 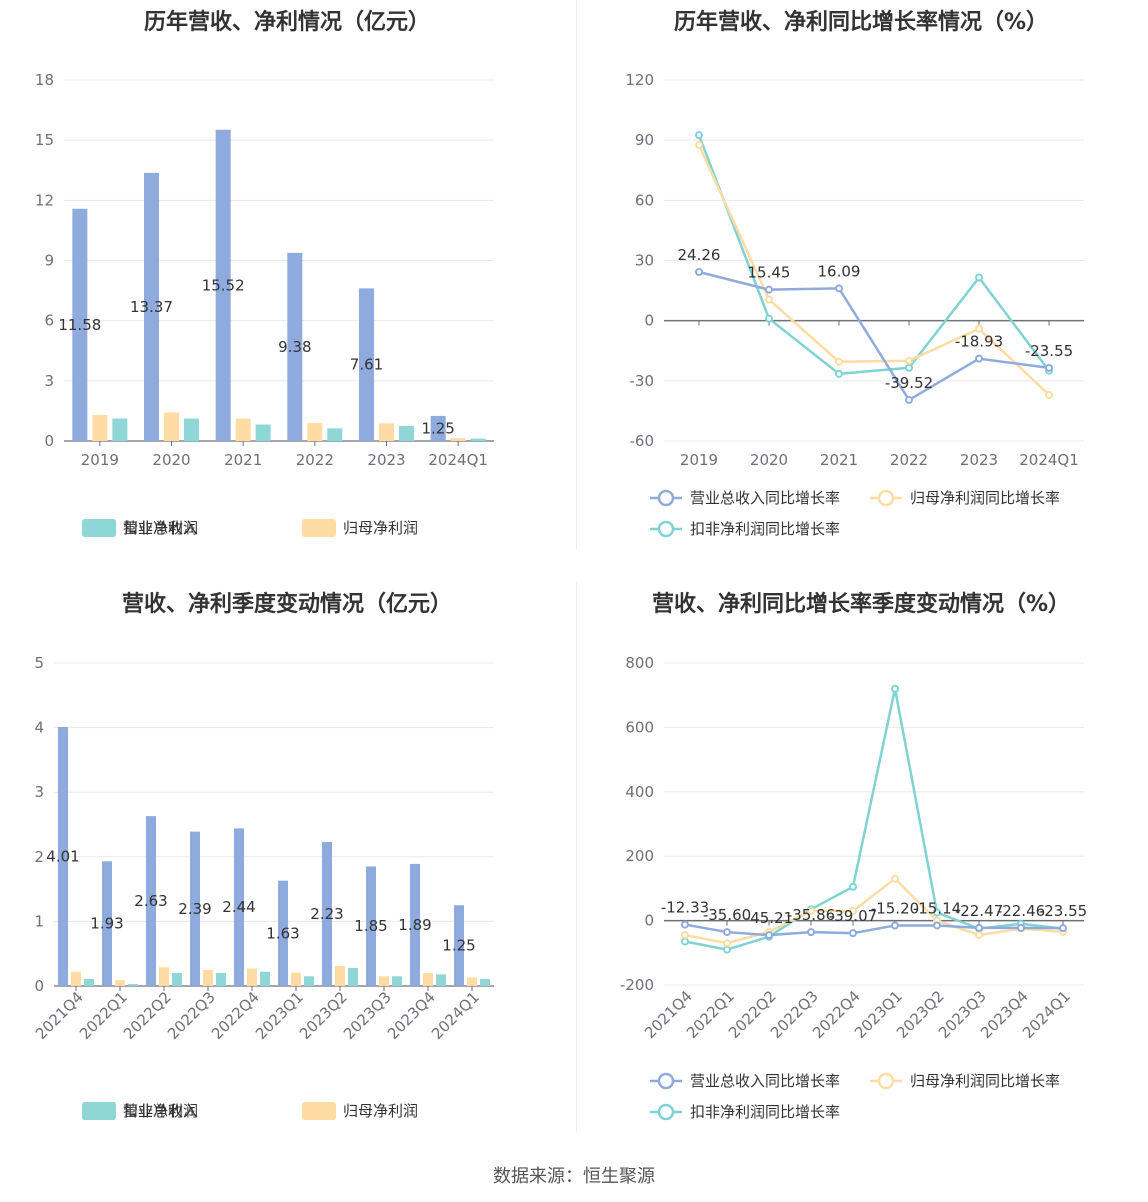 What do you see at coordinates (414, 925) in the screenshot?
I see `data-label: 1.89` at bounding box center [414, 925].